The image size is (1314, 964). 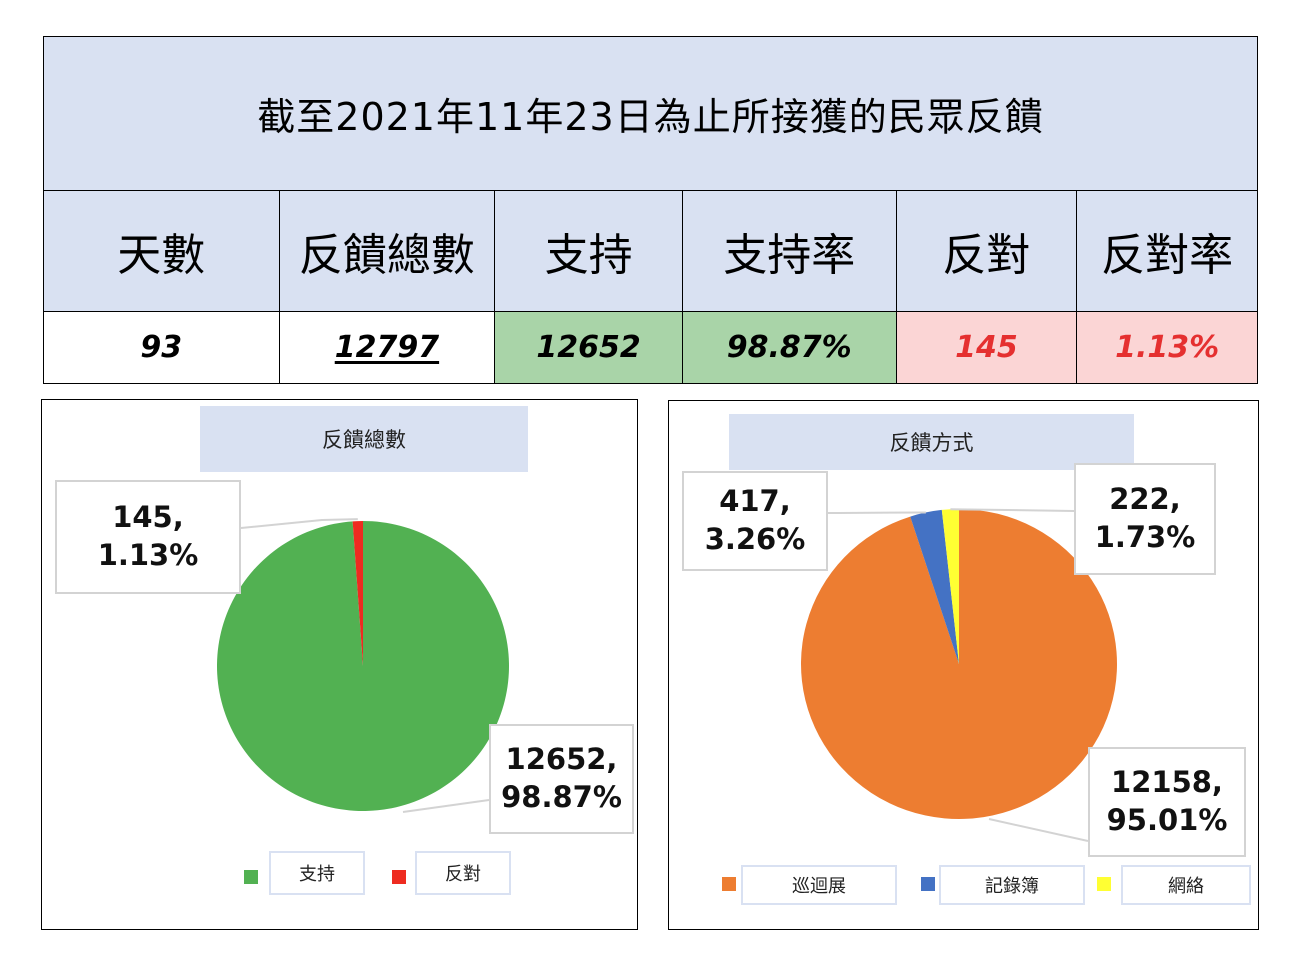 I want to click on value-total-feedback: 12797, so click(x=387, y=347).